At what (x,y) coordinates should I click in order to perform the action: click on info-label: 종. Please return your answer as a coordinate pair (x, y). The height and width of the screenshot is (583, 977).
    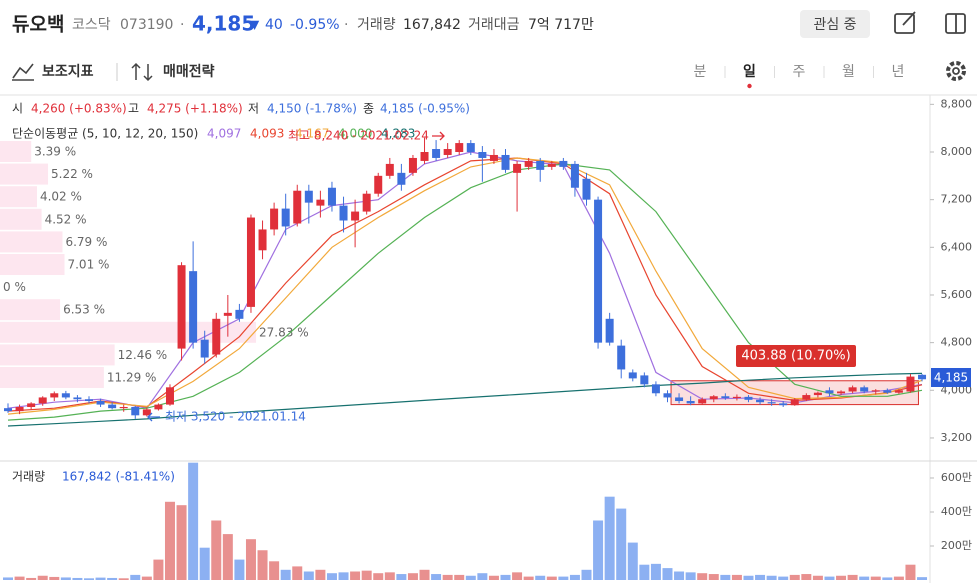
    Looking at the image, I should click on (368, 109).